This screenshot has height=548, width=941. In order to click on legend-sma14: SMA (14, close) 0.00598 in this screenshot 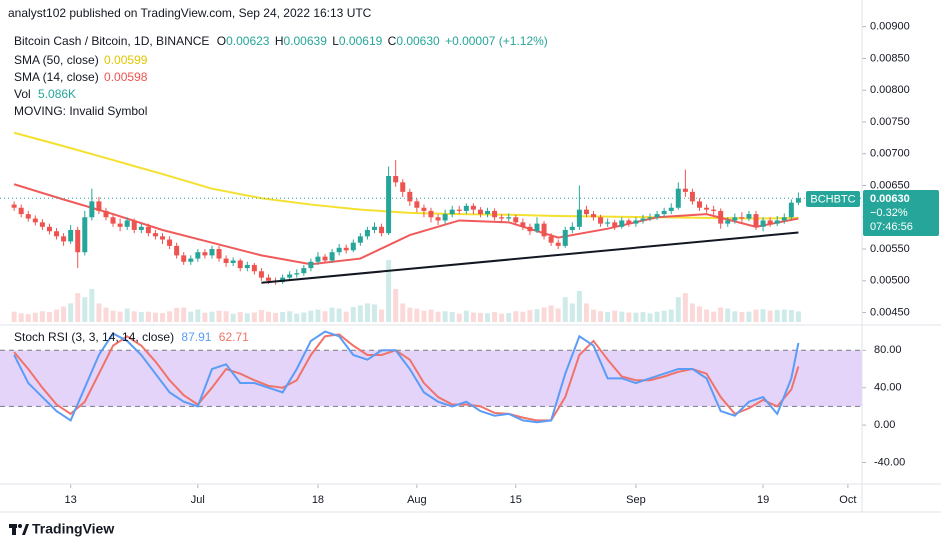, I will do `click(81, 77)`.